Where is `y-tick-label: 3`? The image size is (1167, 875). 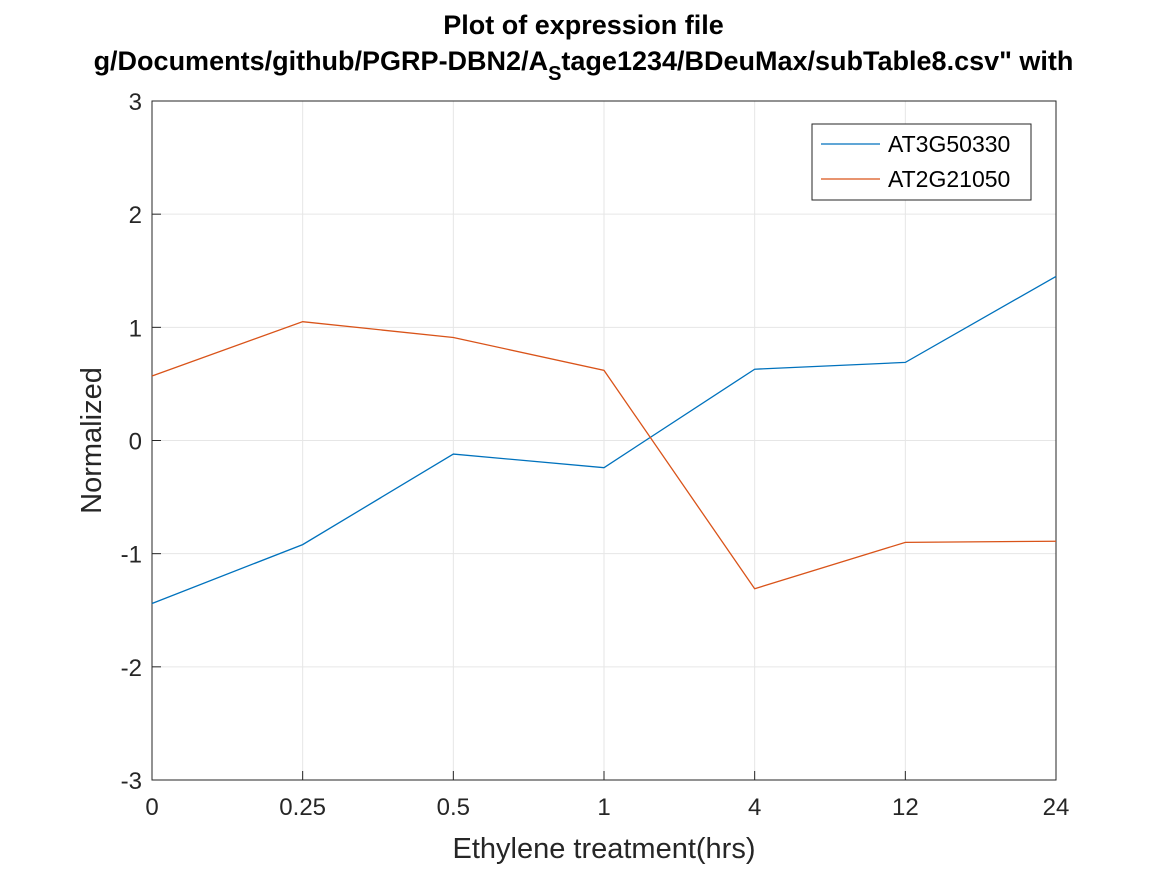 y-tick-label: 3 is located at coordinates (135, 102).